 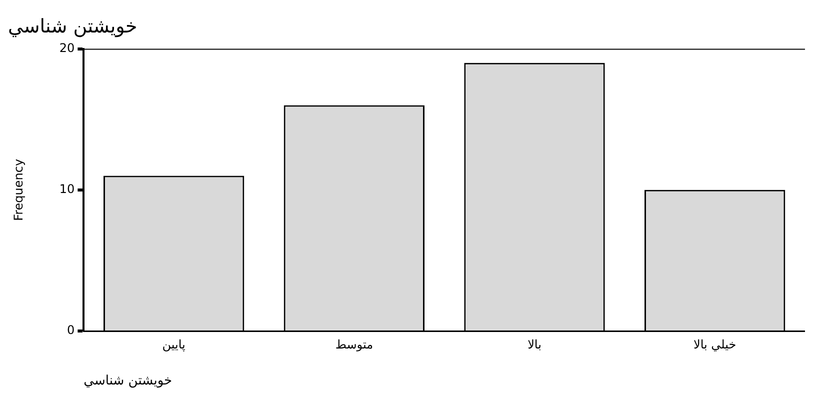 What do you see at coordinates (67, 47) in the screenshot?
I see `y-tick-label: 20` at bounding box center [67, 47].